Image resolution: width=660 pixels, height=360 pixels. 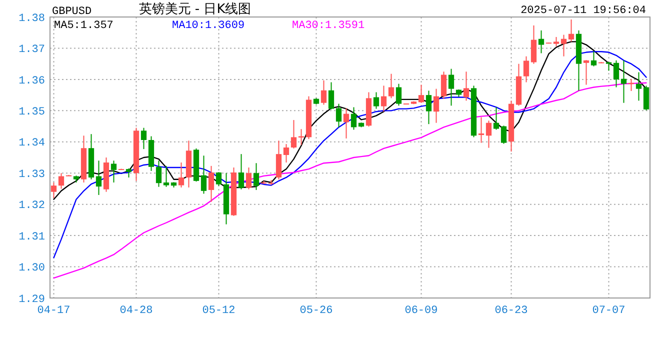 What do you see at coordinates (208, 26) in the screenshot?
I see `text: MA10:1.3609` at bounding box center [208, 26].